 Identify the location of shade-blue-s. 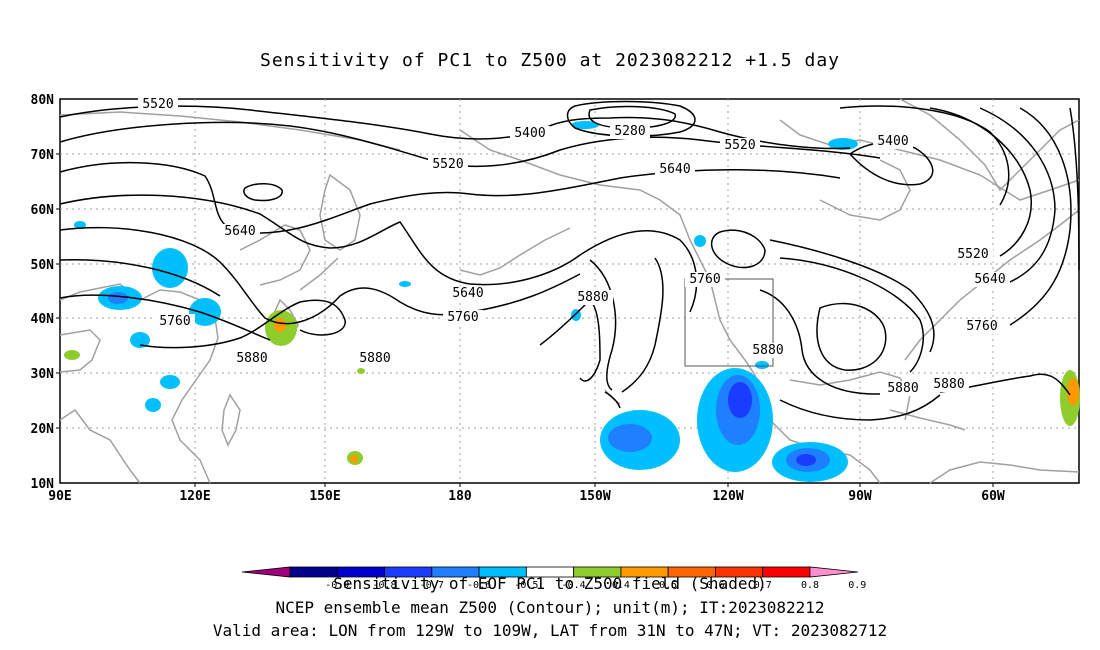
(700, 241).